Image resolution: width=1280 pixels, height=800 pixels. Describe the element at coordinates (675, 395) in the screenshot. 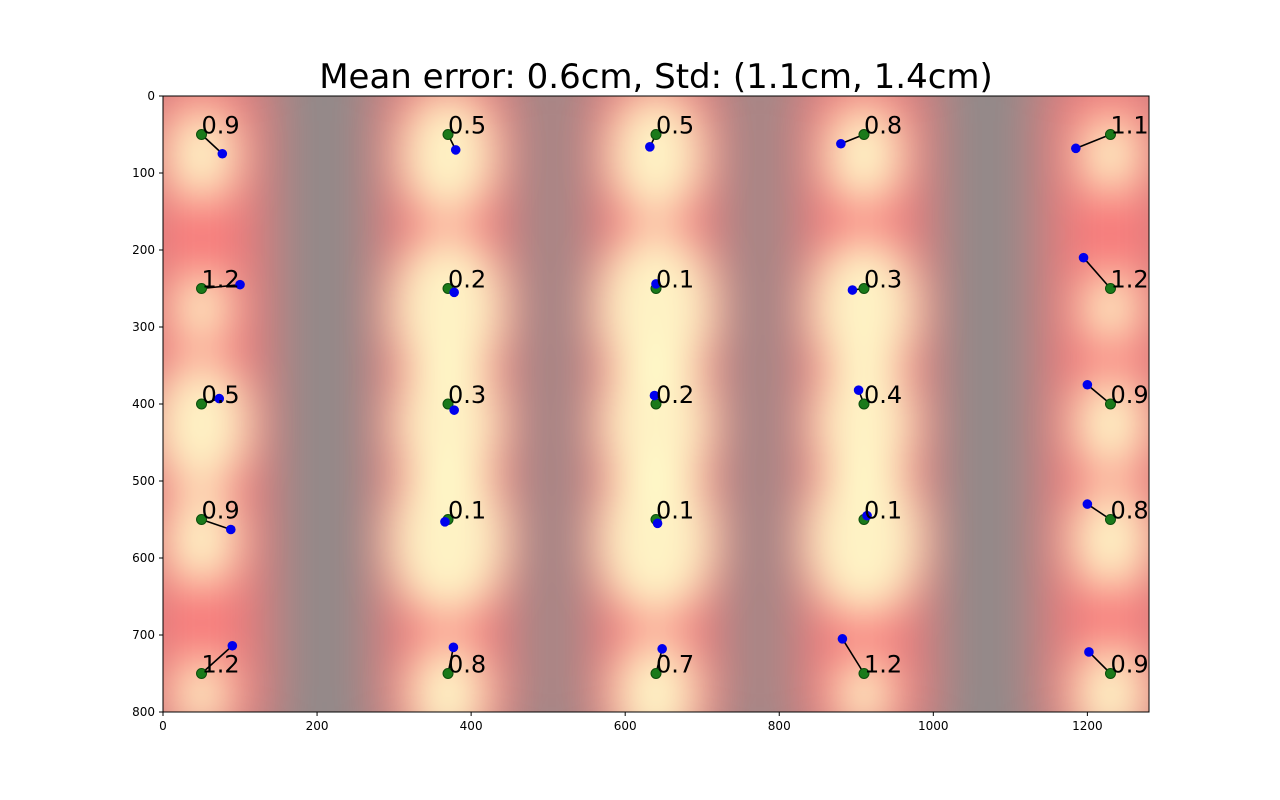

I see `error-value-label: 0.2` at that location.